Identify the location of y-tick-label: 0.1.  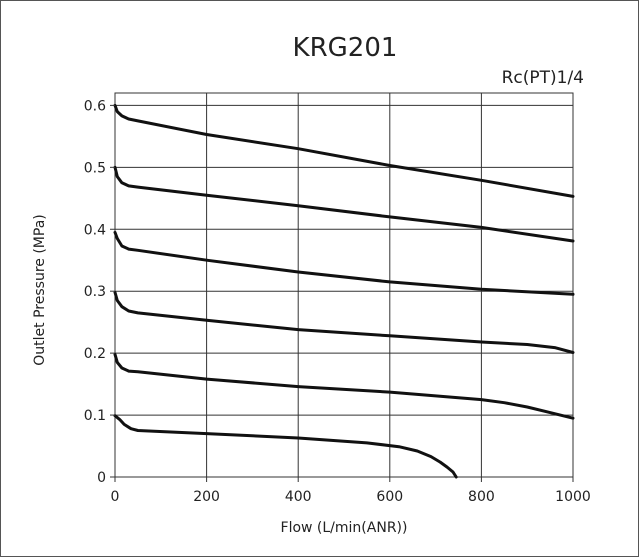
(95, 416).